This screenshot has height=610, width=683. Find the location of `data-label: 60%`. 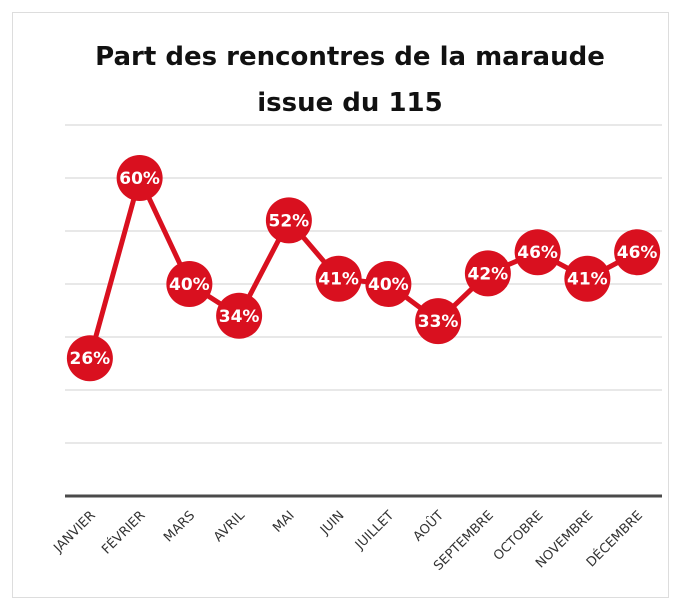

data-label: 60% is located at coordinates (139, 179).